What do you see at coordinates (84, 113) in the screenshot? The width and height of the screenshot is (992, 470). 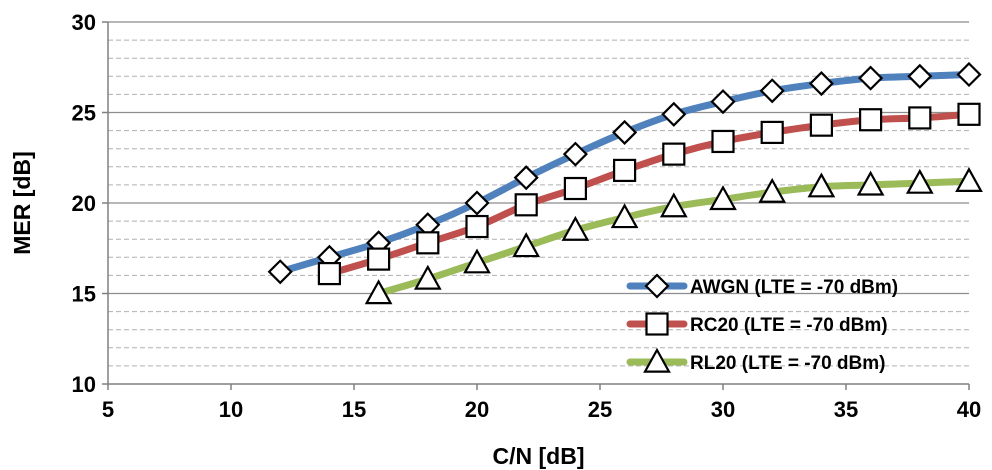 I see `y-tick-label: 25` at bounding box center [84, 113].